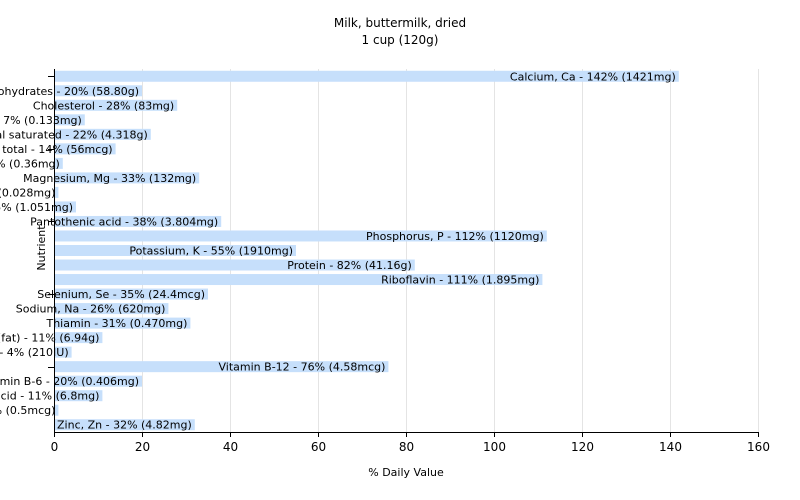  What do you see at coordinates (41, 120) in the screenshot?
I see `bar-label: Copper, Cu - 7% (0.133mg)` at bounding box center [41, 120].